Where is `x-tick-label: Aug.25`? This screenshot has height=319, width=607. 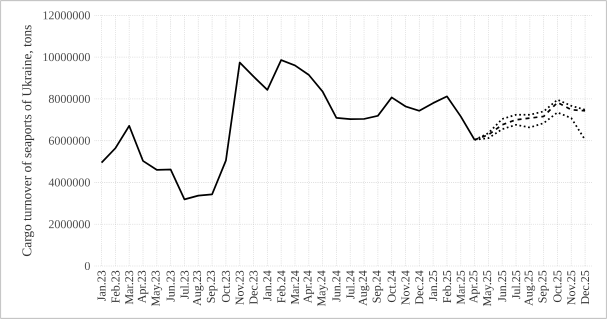 x-tick-label: Aug.25 is located at coordinates (530, 288).